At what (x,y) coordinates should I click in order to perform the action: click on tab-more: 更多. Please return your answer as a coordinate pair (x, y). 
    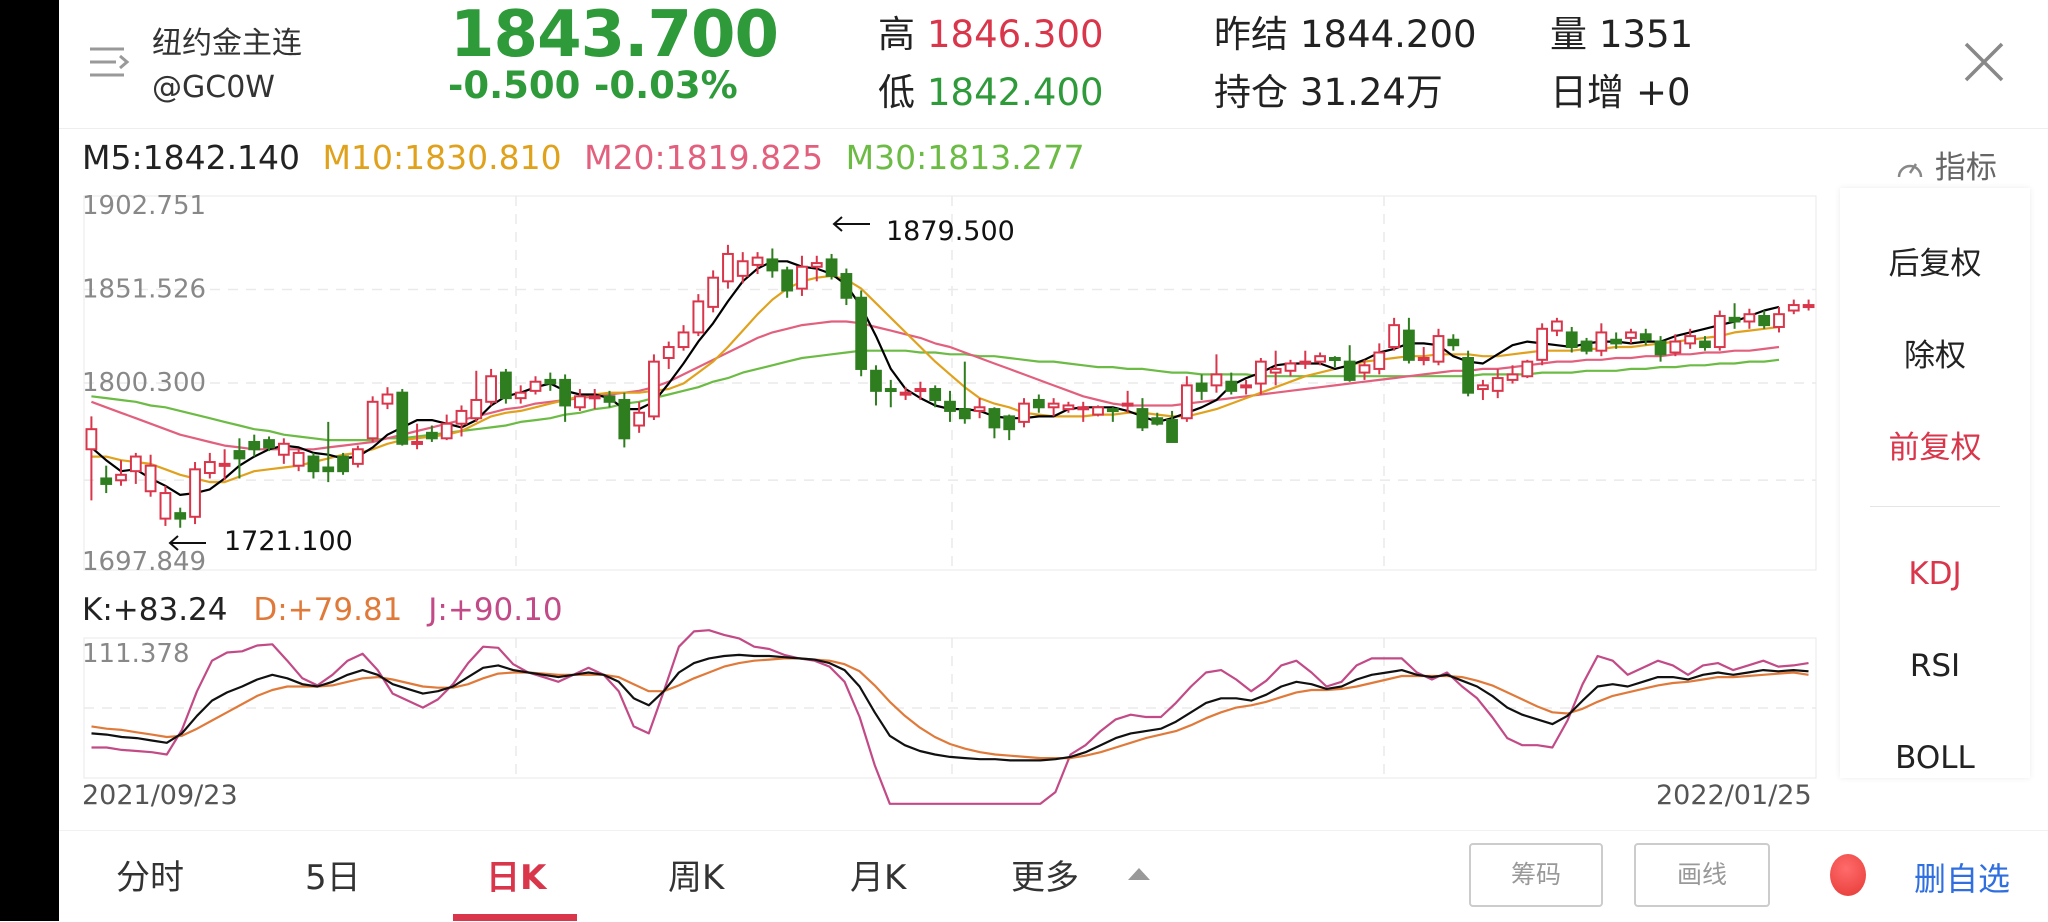
    Looking at the image, I should click on (1045, 878).